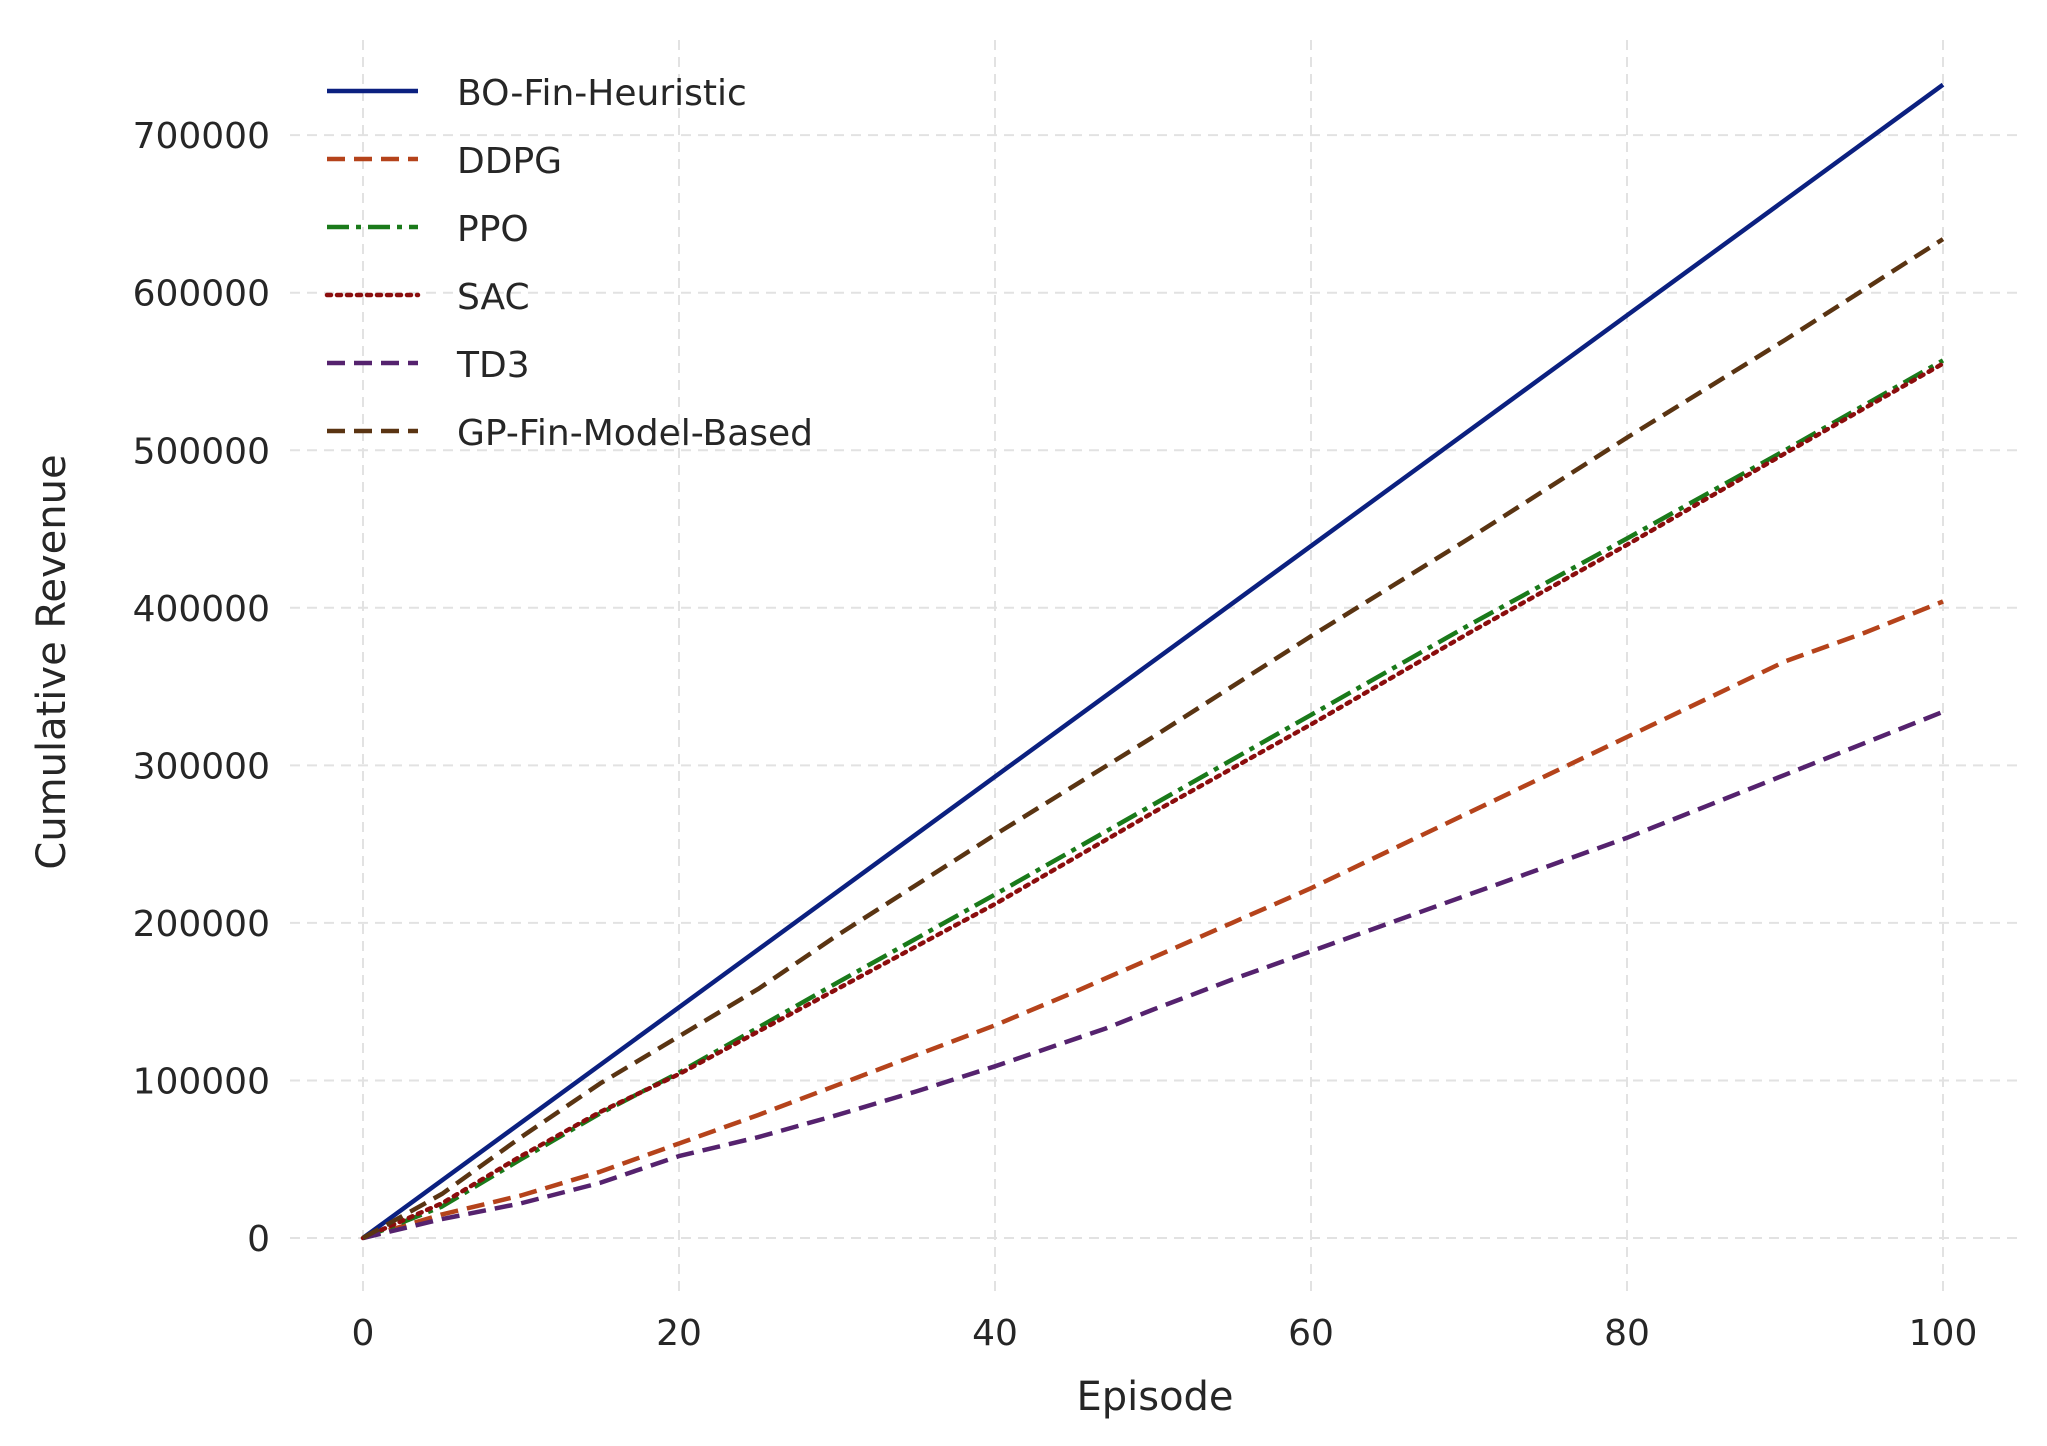 This screenshot has width=2047, height=1446. Describe the element at coordinates (1154, 1397) in the screenshot. I see `x-axis-title: Episode` at that location.